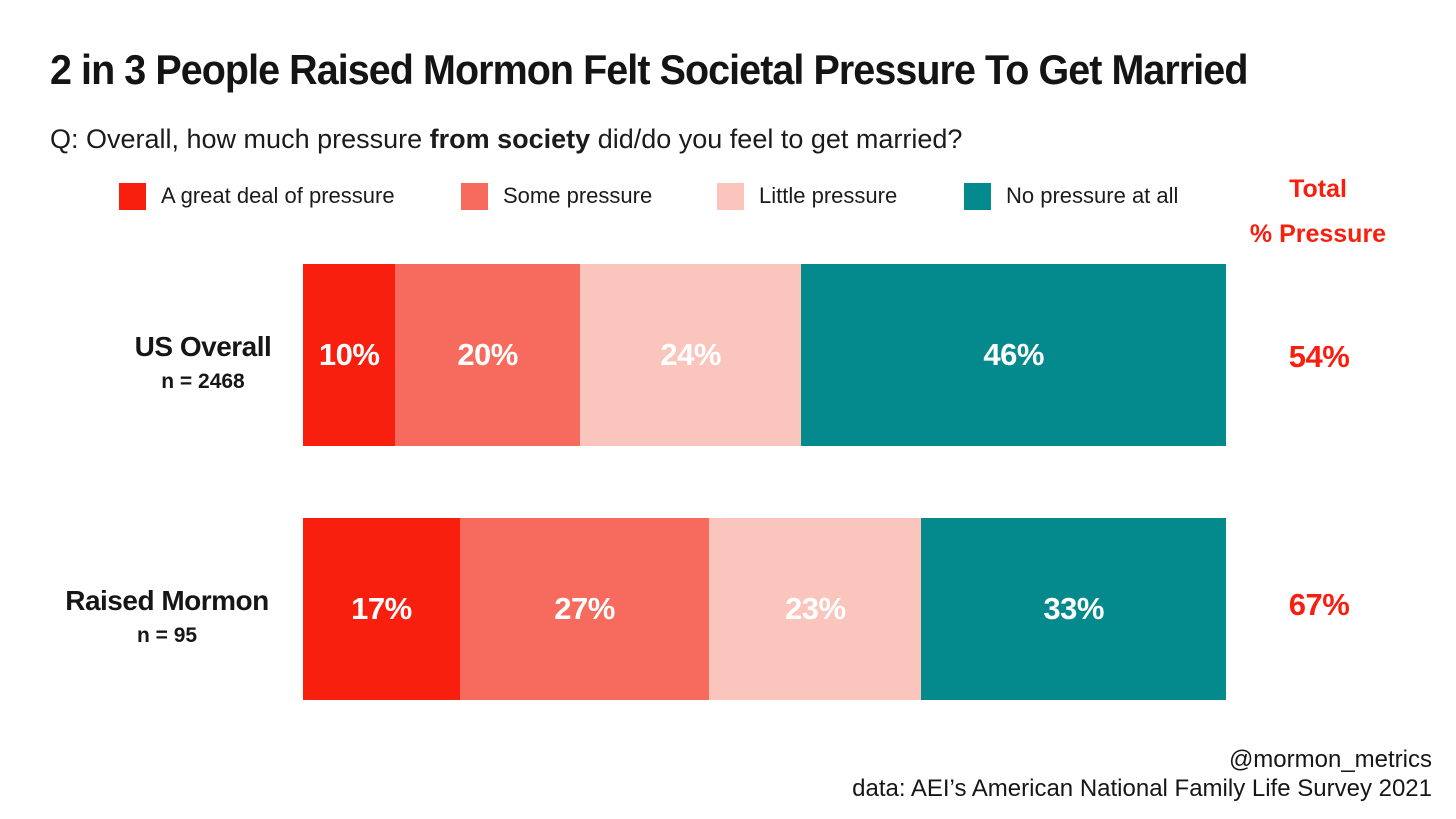 This screenshot has width=1456, height=819. I want to click on bar-segment-value: 20%, so click(487, 354).